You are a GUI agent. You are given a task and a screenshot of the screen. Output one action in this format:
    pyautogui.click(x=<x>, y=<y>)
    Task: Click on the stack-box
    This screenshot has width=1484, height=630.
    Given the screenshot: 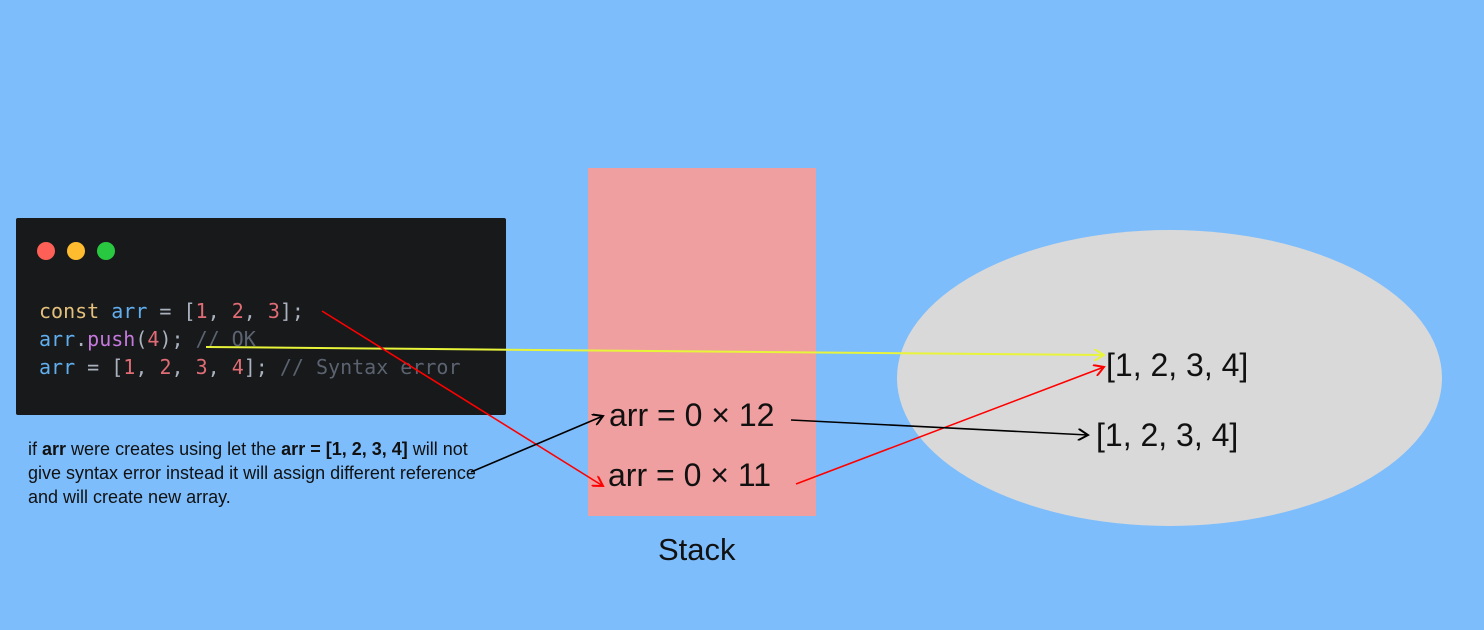 What is the action you would take?
    pyautogui.click(x=702, y=342)
    